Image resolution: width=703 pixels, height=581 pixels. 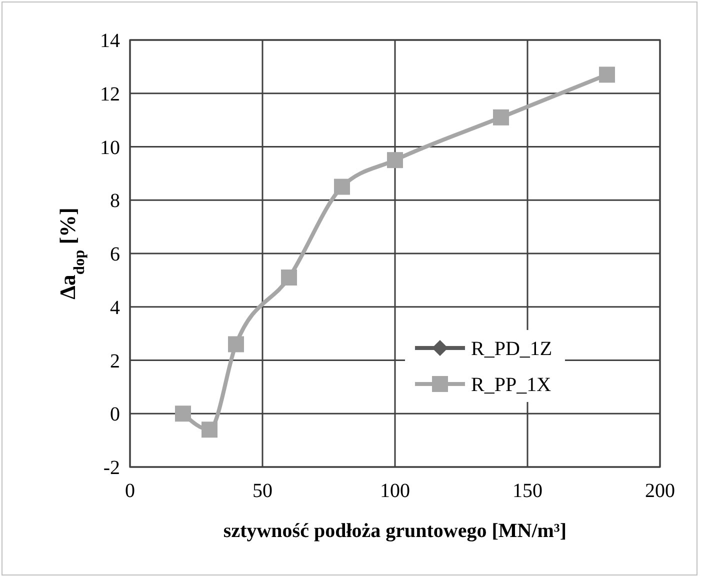 What do you see at coordinates (395, 531) in the screenshot?
I see `x-axis-title: sztywność podłoża gruntowego [MN/m³]` at bounding box center [395, 531].